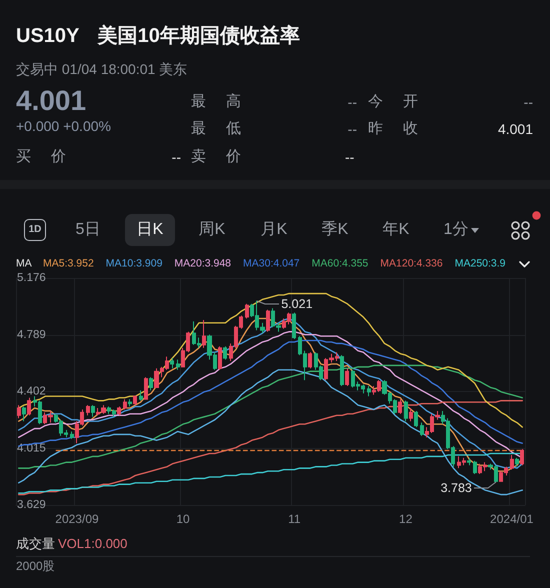 Image resolution: width=550 pixels, height=588 pixels. Describe the element at coordinates (512, 519) in the screenshot. I see `x-tick-label: 2024/01` at that location.